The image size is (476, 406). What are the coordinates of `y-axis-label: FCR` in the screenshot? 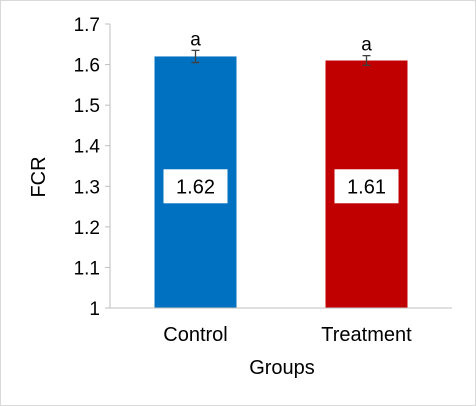 It's located at (39, 176).